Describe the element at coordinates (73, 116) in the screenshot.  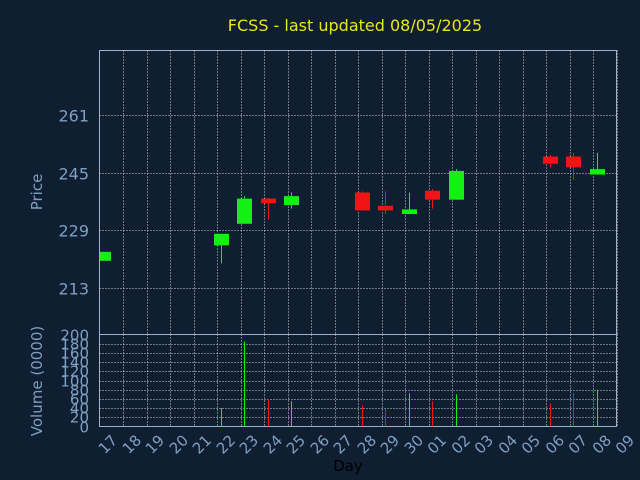
I see `price-tick-label: 261` at that location.